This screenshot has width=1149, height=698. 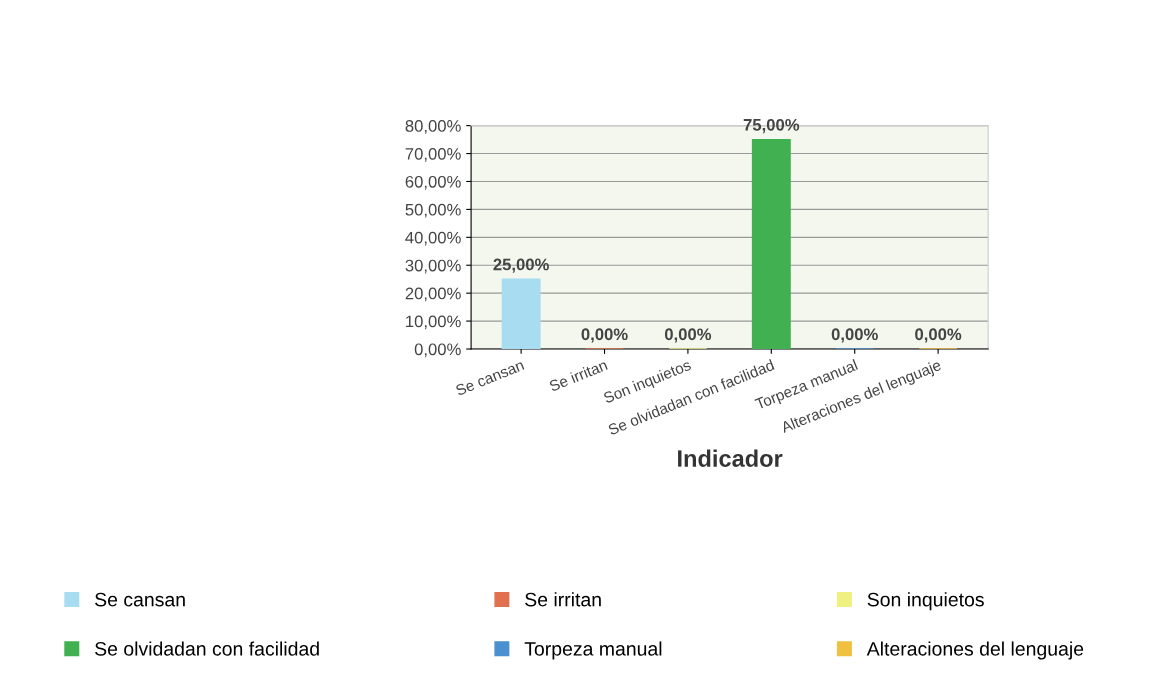 I want to click on y-tick-label: 80,00%, so click(x=433, y=127).